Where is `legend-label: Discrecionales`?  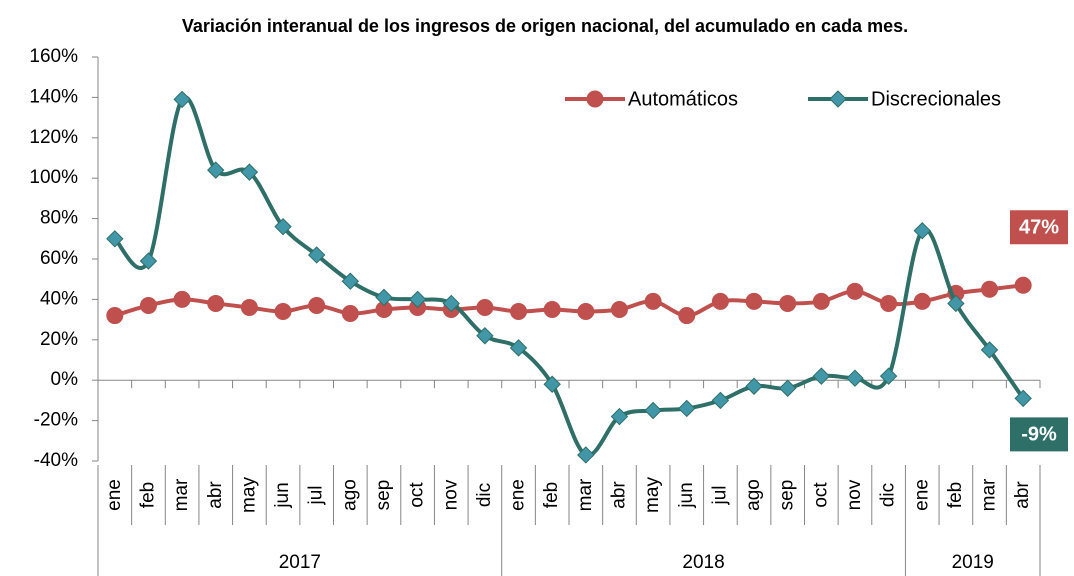 legend-label: Discrecionales is located at coordinates (936, 99).